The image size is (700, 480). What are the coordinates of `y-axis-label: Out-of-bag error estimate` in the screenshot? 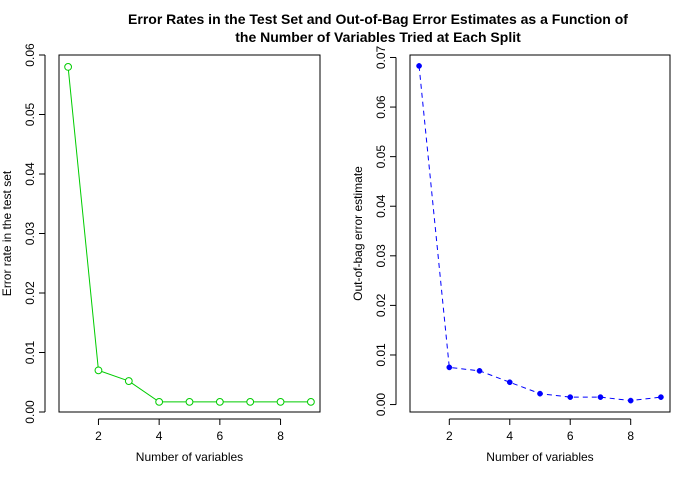 It's located at (358, 233).